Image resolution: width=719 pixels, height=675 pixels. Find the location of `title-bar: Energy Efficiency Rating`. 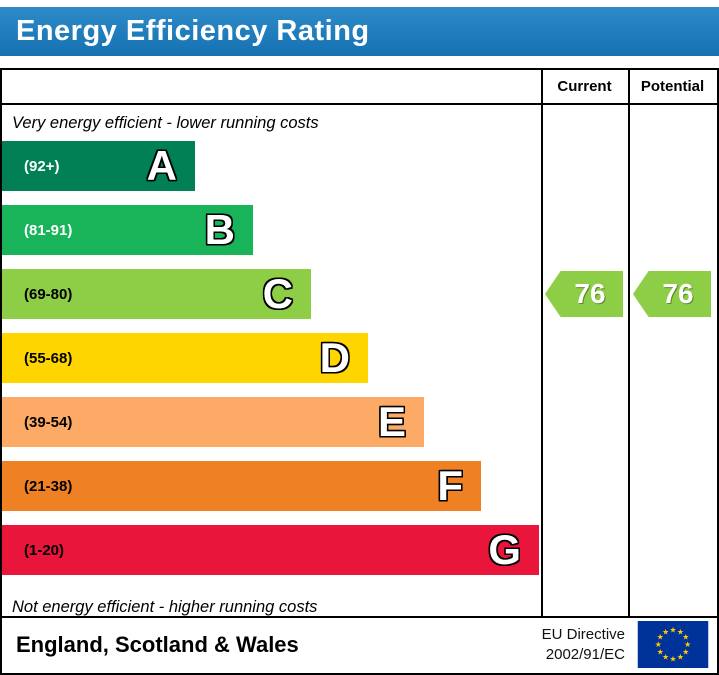

title-bar: Energy Efficiency Rating is located at coordinates (359, 31).